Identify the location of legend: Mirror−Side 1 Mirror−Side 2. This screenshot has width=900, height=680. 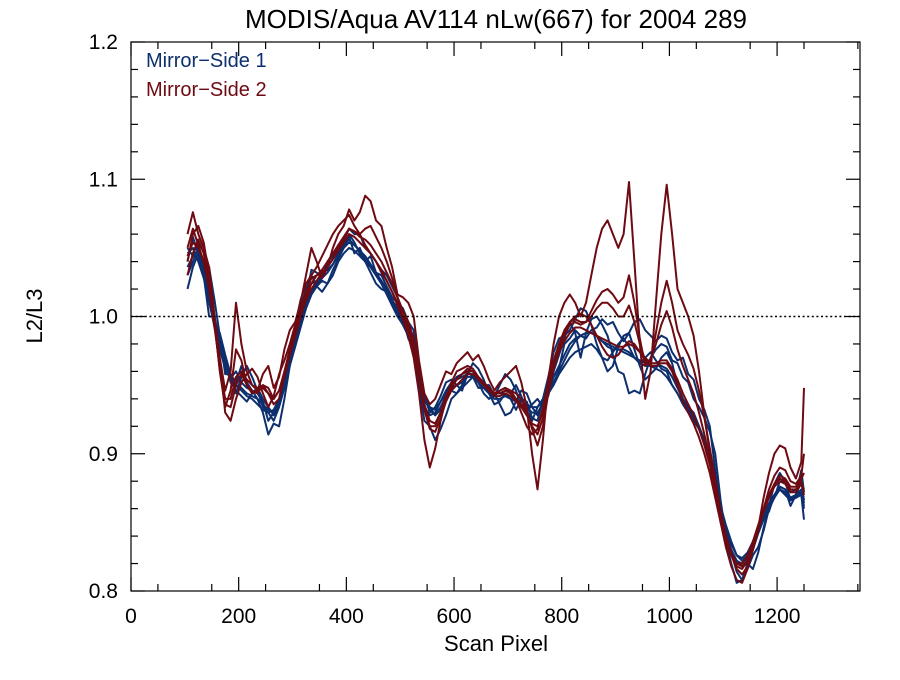
(206, 75).